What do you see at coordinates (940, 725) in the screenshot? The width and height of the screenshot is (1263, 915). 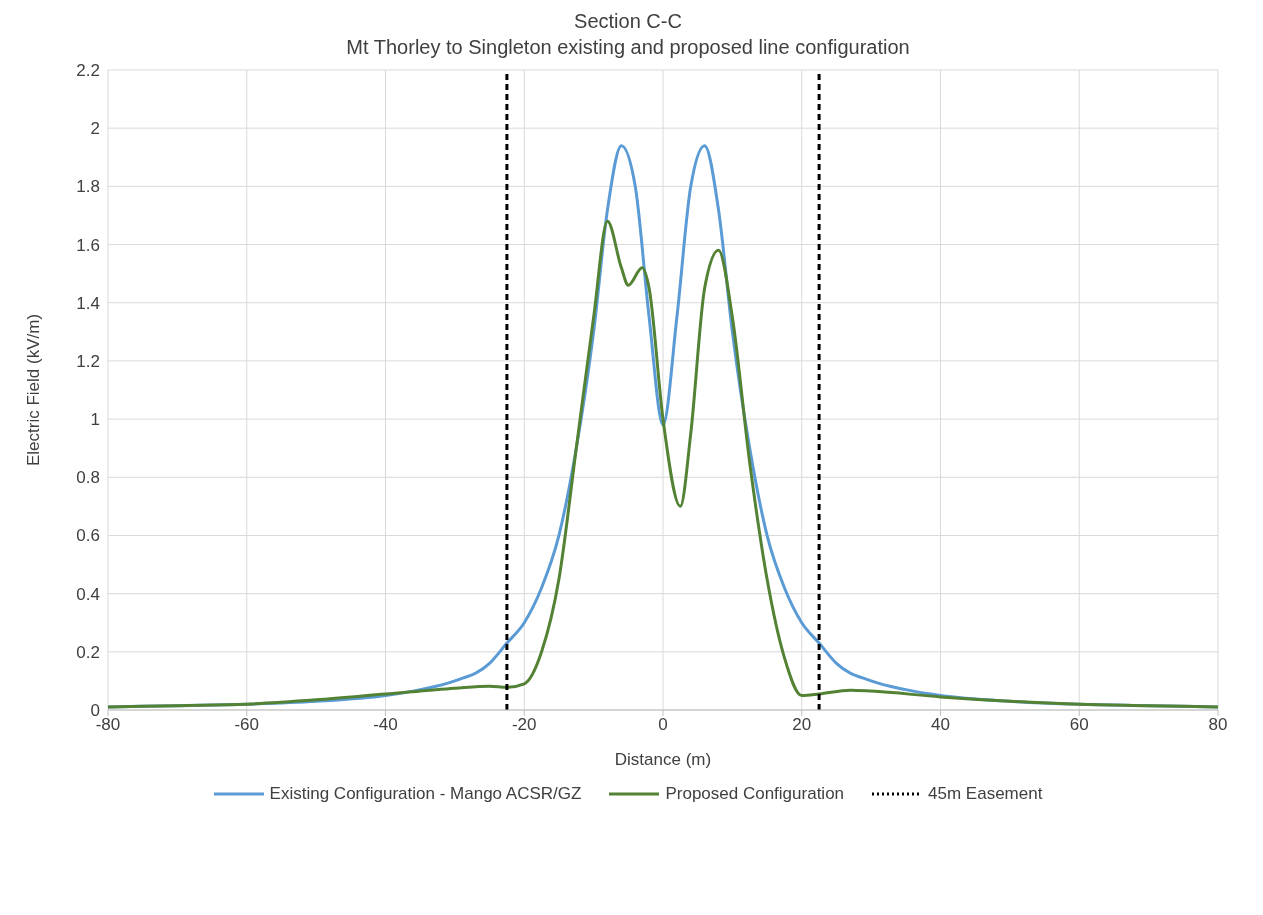 I see `x-tick-label: 40` at bounding box center [940, 725].